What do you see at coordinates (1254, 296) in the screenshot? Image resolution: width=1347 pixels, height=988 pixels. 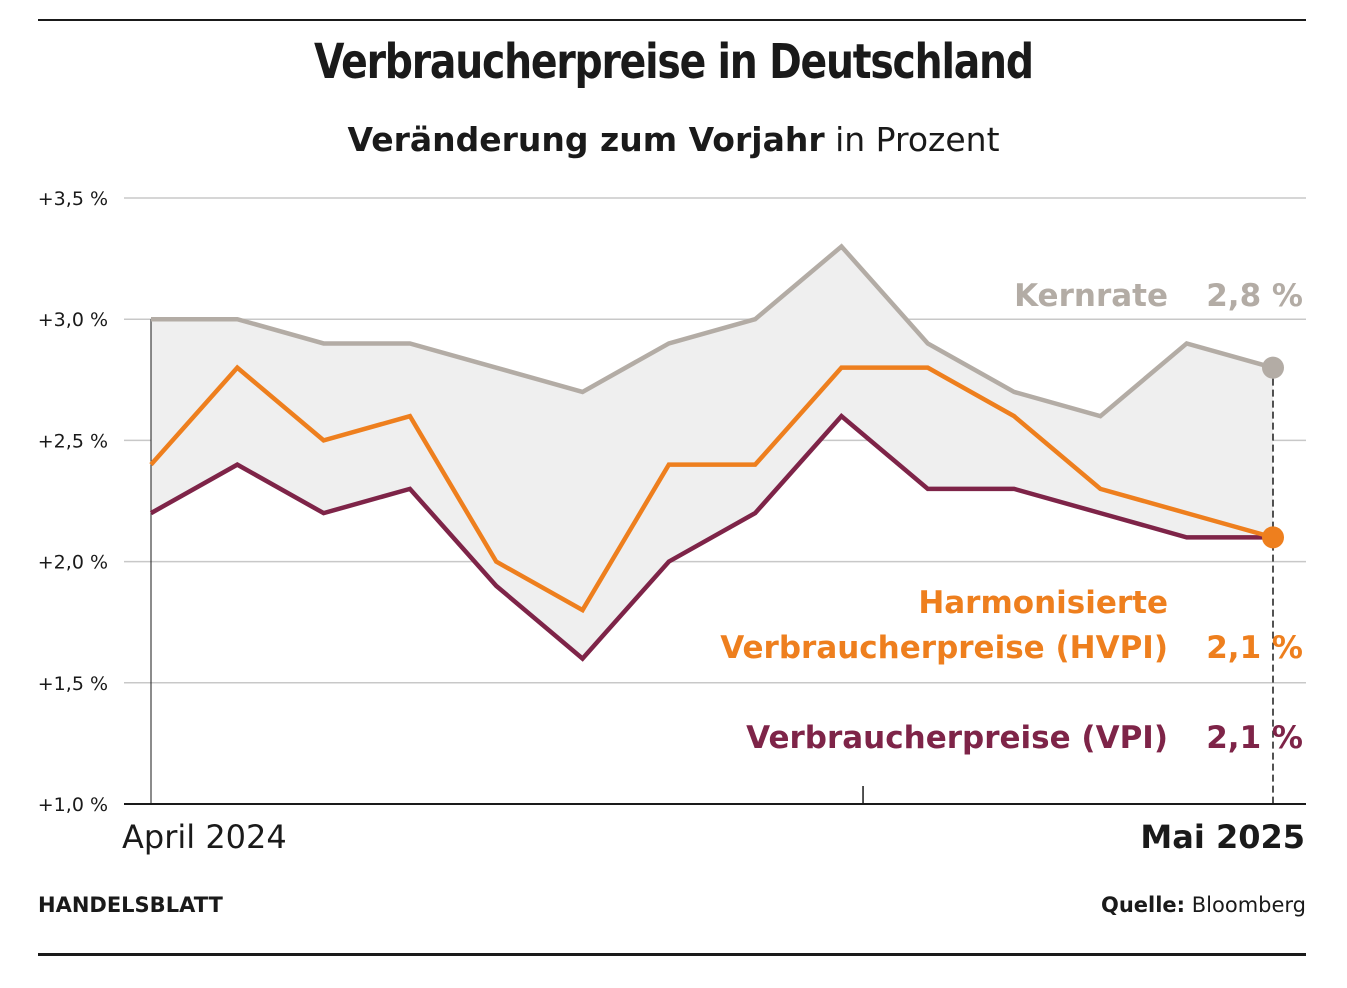 I see `kernrate-last-value: 2,8 %` at bounding box center [1254, 296].